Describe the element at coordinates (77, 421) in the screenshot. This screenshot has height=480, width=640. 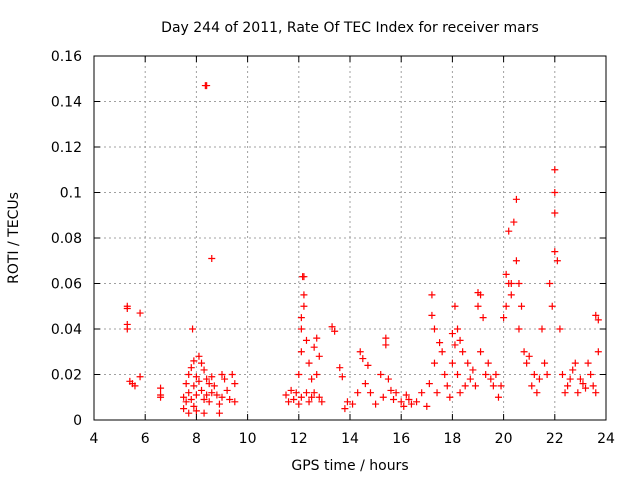
I see `y-tick-label: 0` at that location.